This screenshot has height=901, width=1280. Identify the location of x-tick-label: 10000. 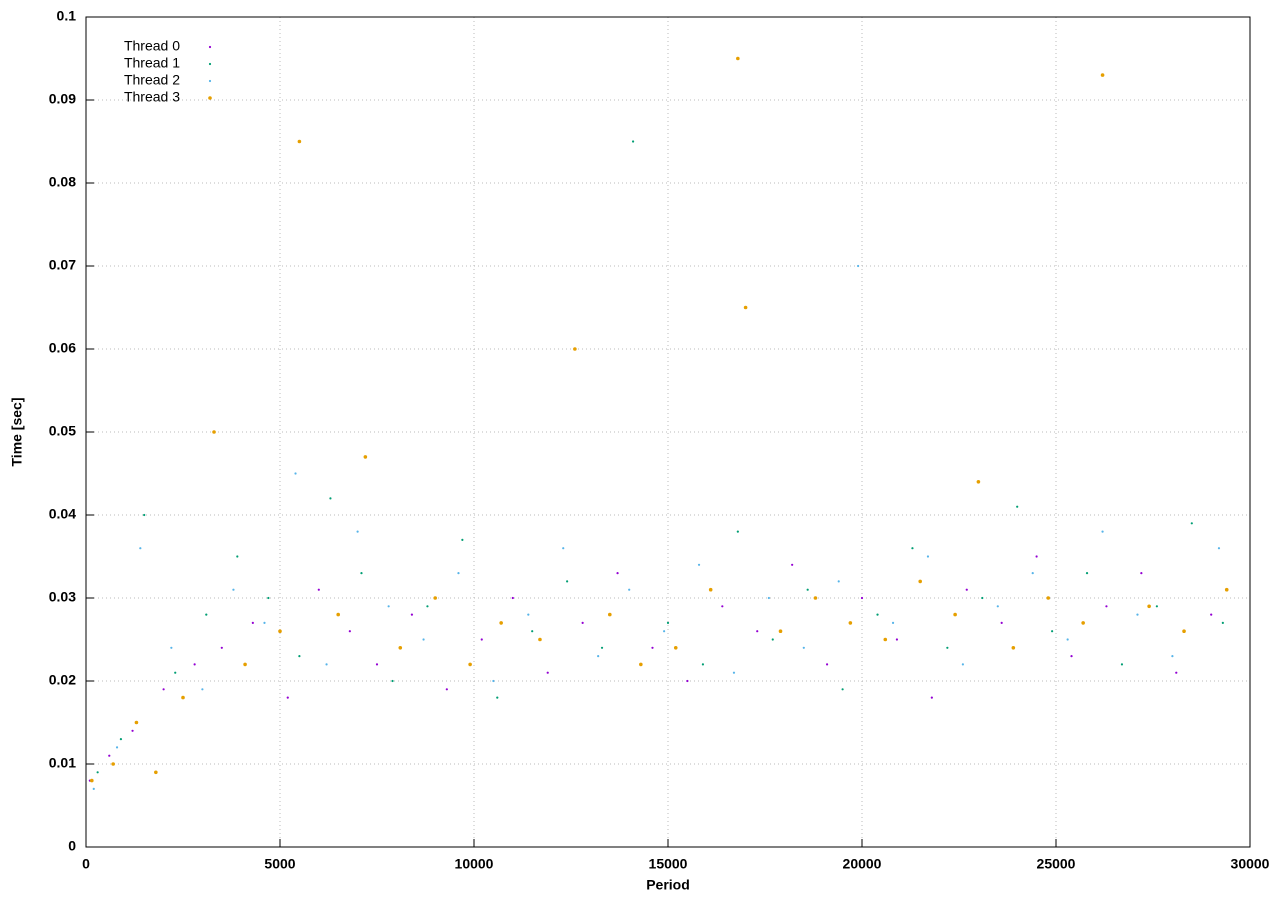
(474, 864).